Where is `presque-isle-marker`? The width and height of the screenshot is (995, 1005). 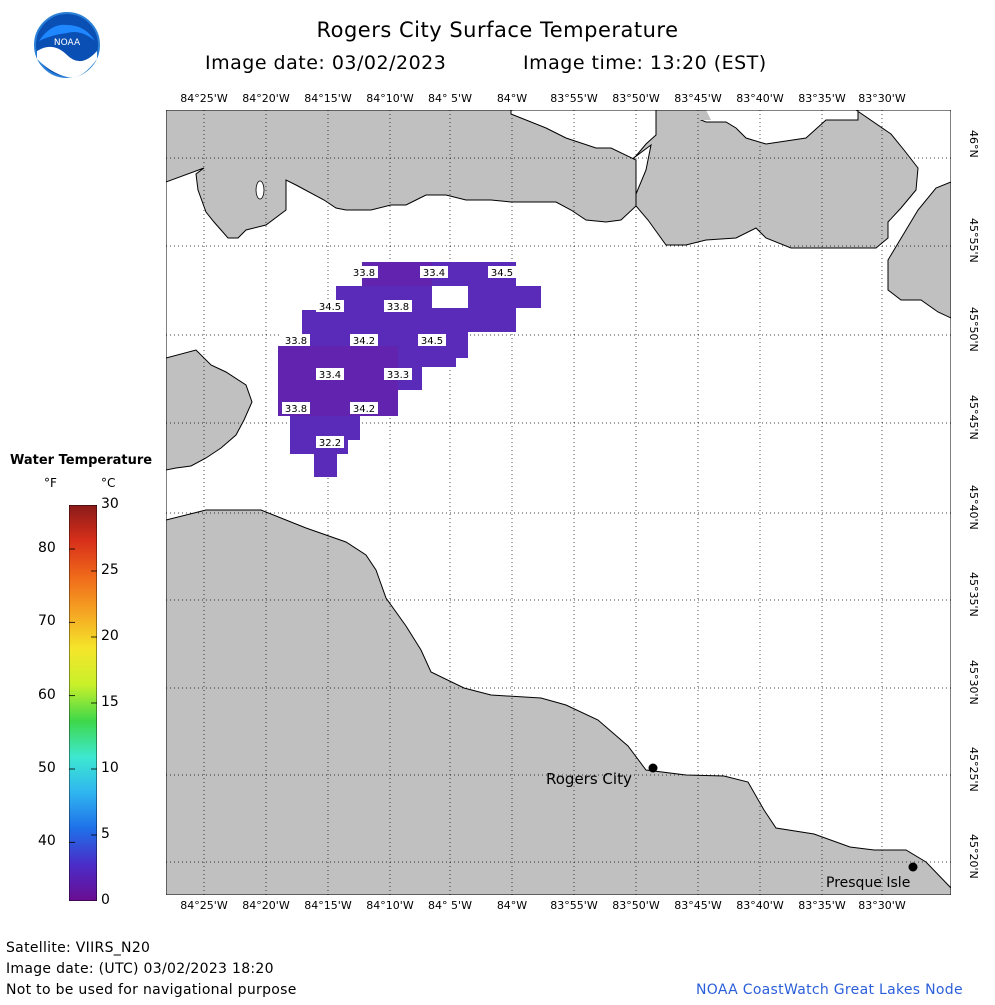
presque-isle-marker is located at coordinates (913, 867).